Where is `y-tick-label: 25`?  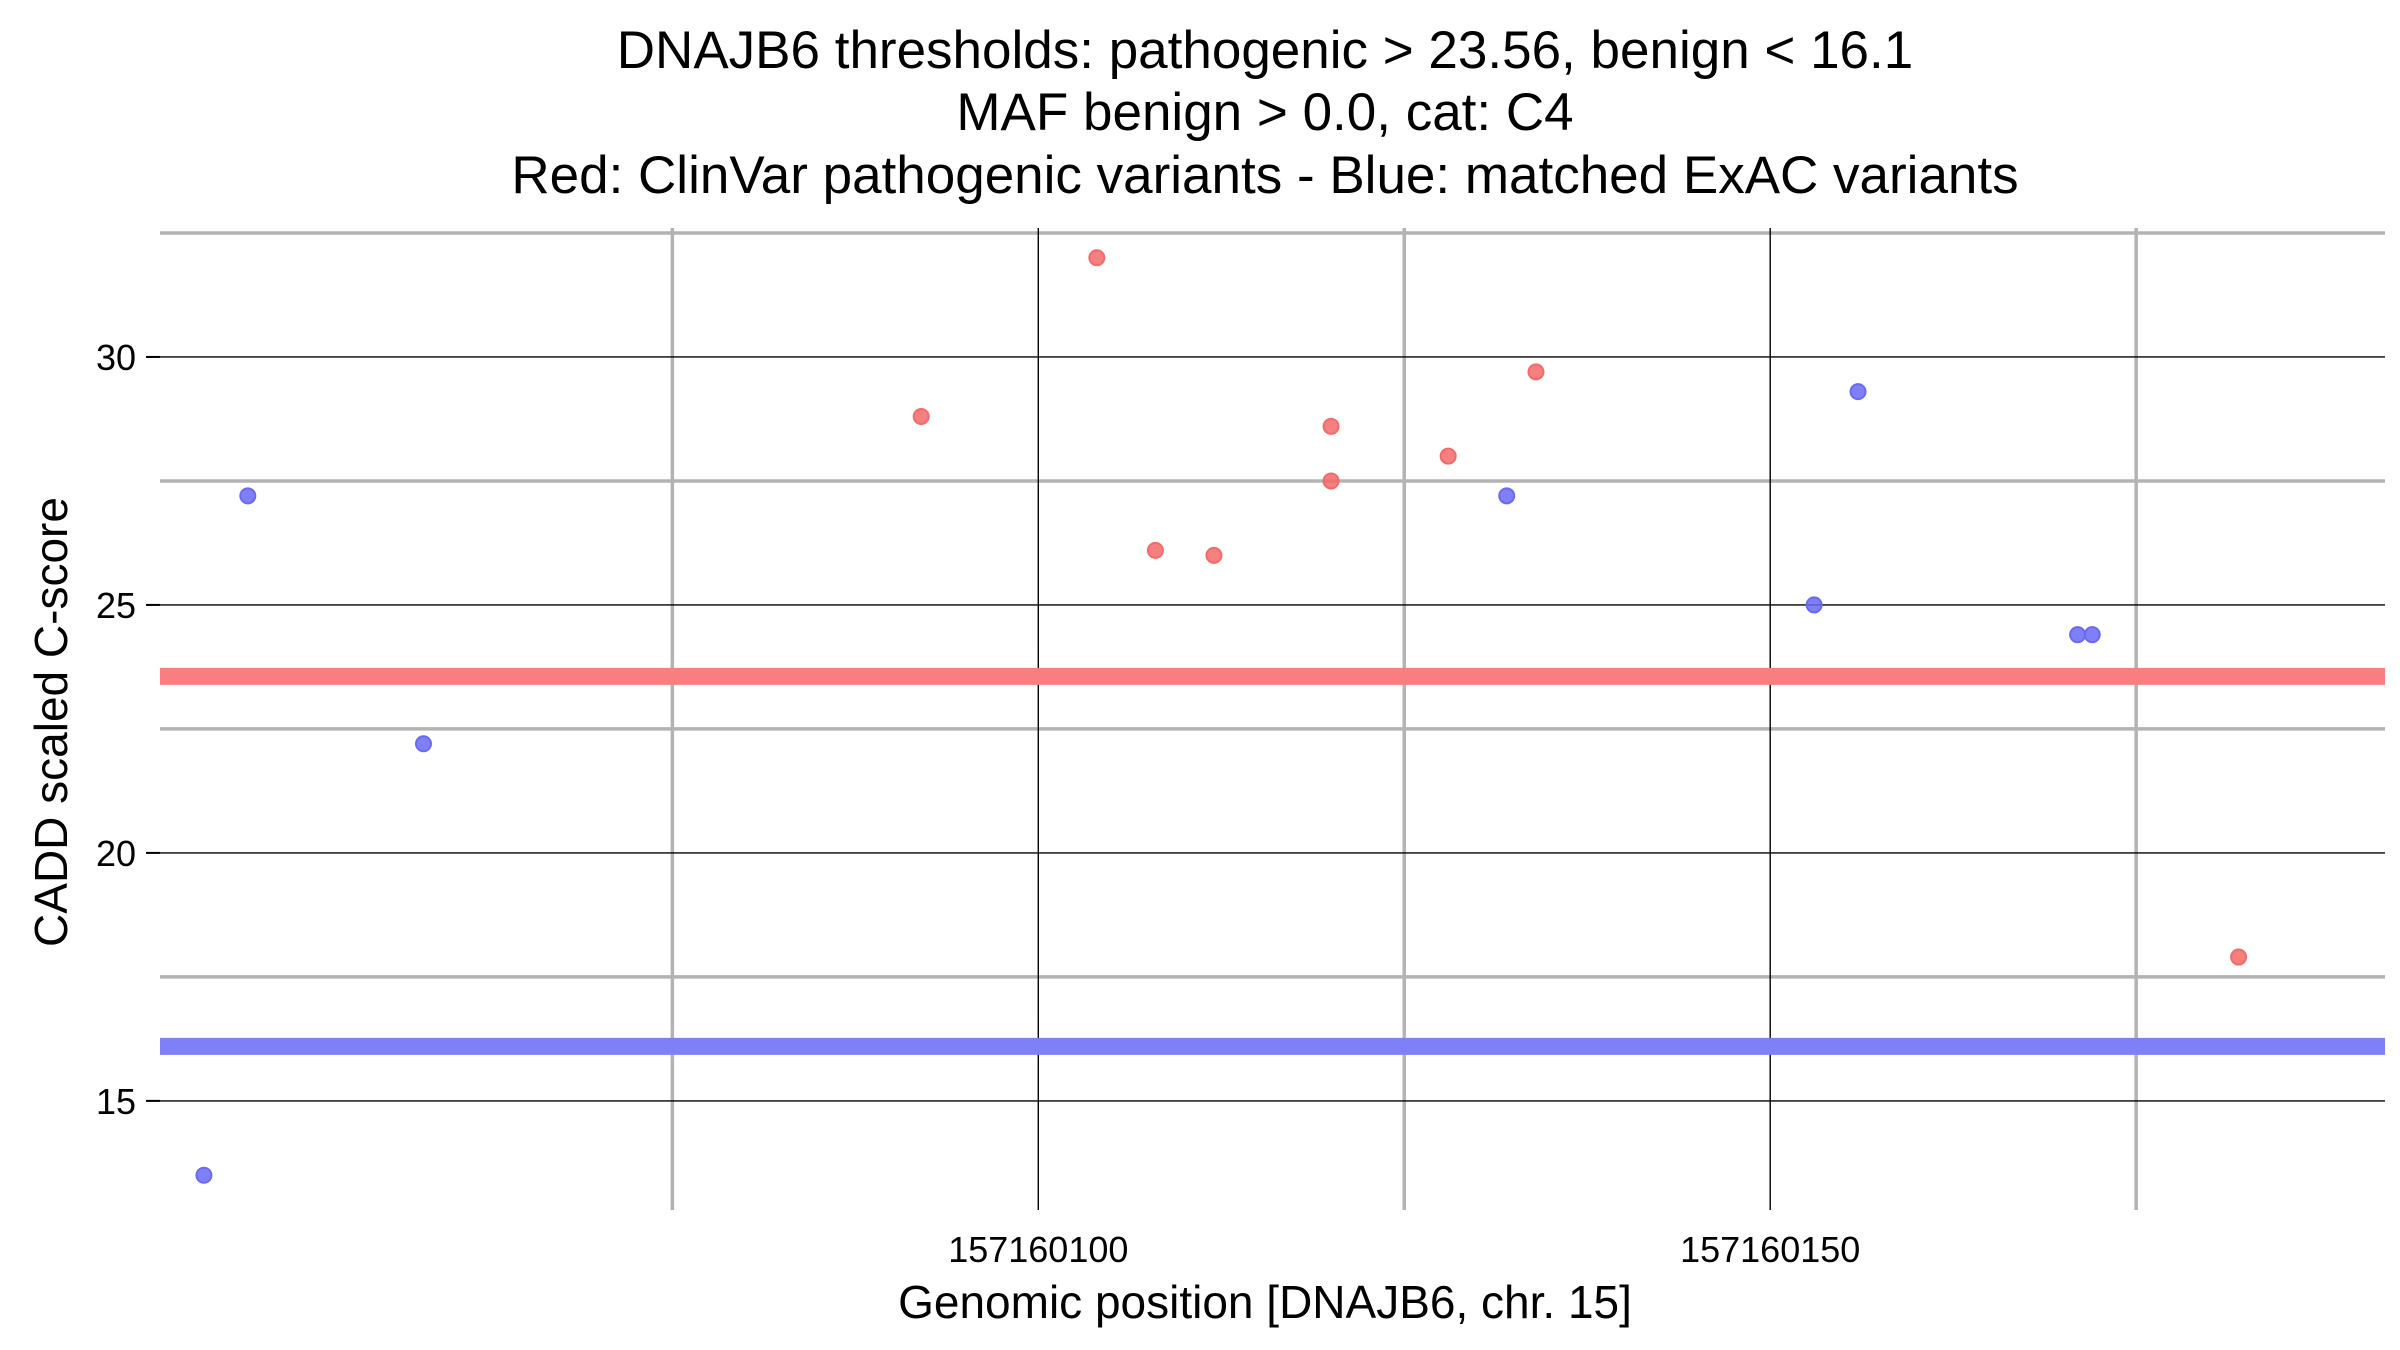 y-tick-label: 25 is located at coordinates (116, 605).